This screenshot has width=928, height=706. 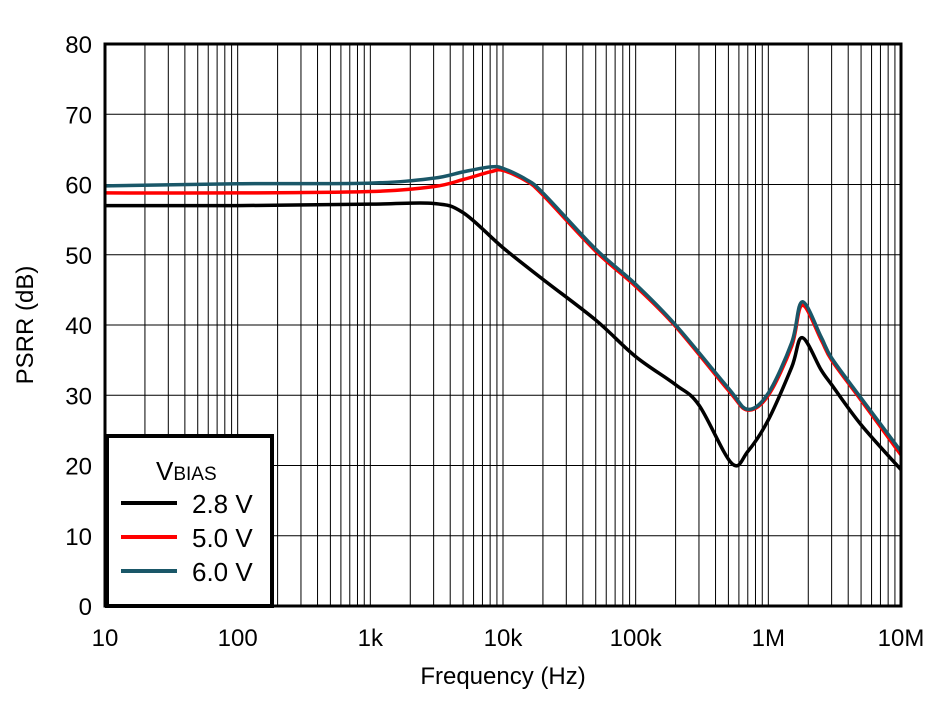 What do you see at coordinates (222, 538) in the screenshot?
I see `legend-label: 5.0 V` at bounding box center [222, 538].